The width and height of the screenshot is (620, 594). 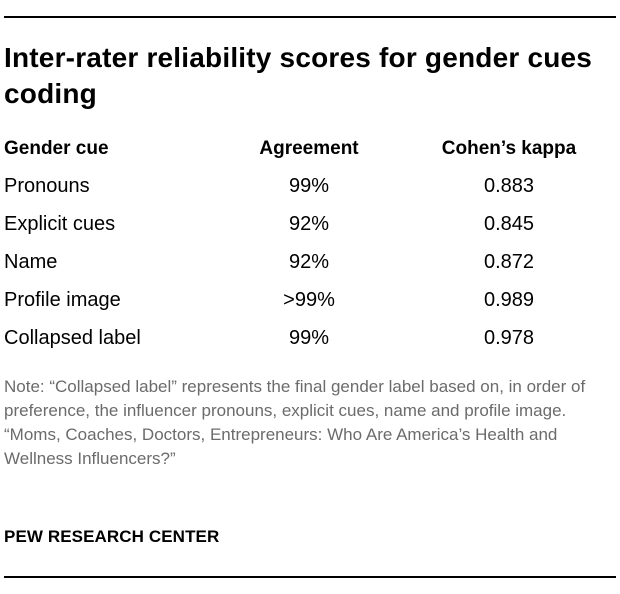 I want to click on row-label: Profile image, so click(x=62, y=300).